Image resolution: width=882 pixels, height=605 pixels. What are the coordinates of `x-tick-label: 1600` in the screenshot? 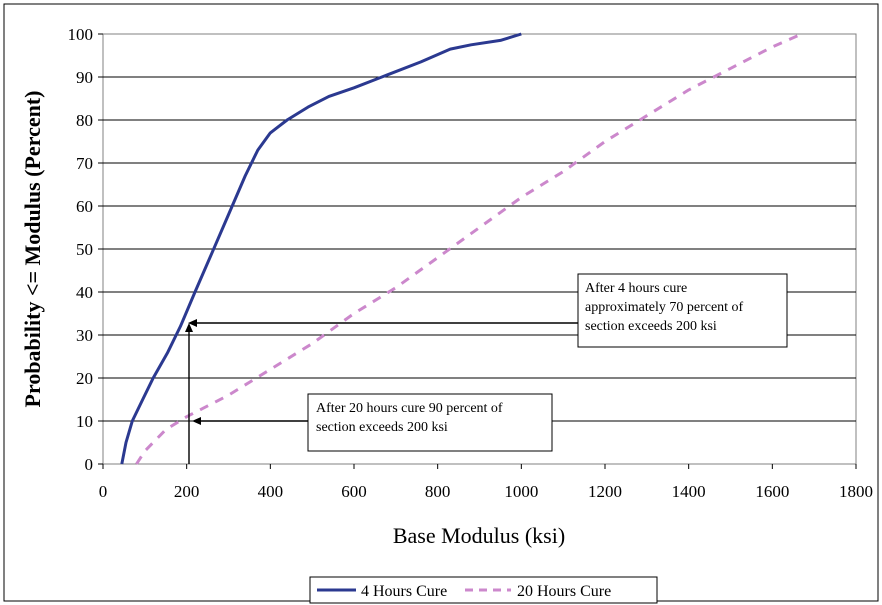 It's located at (772, 491).